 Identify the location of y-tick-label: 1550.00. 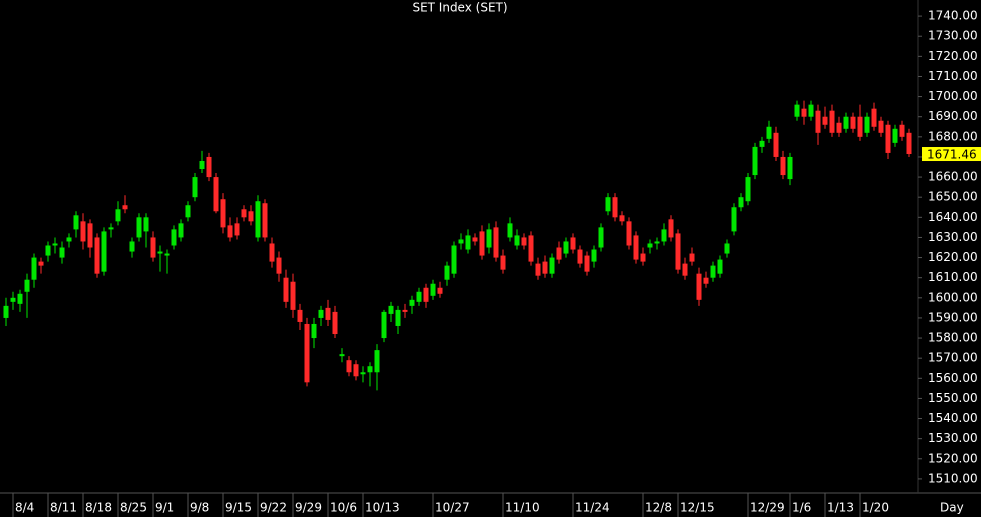
(953, 398).